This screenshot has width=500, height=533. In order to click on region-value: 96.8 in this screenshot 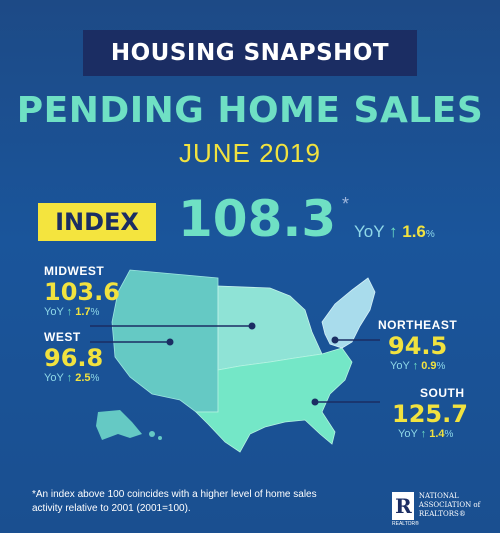, I will do `click(74, 358)`.